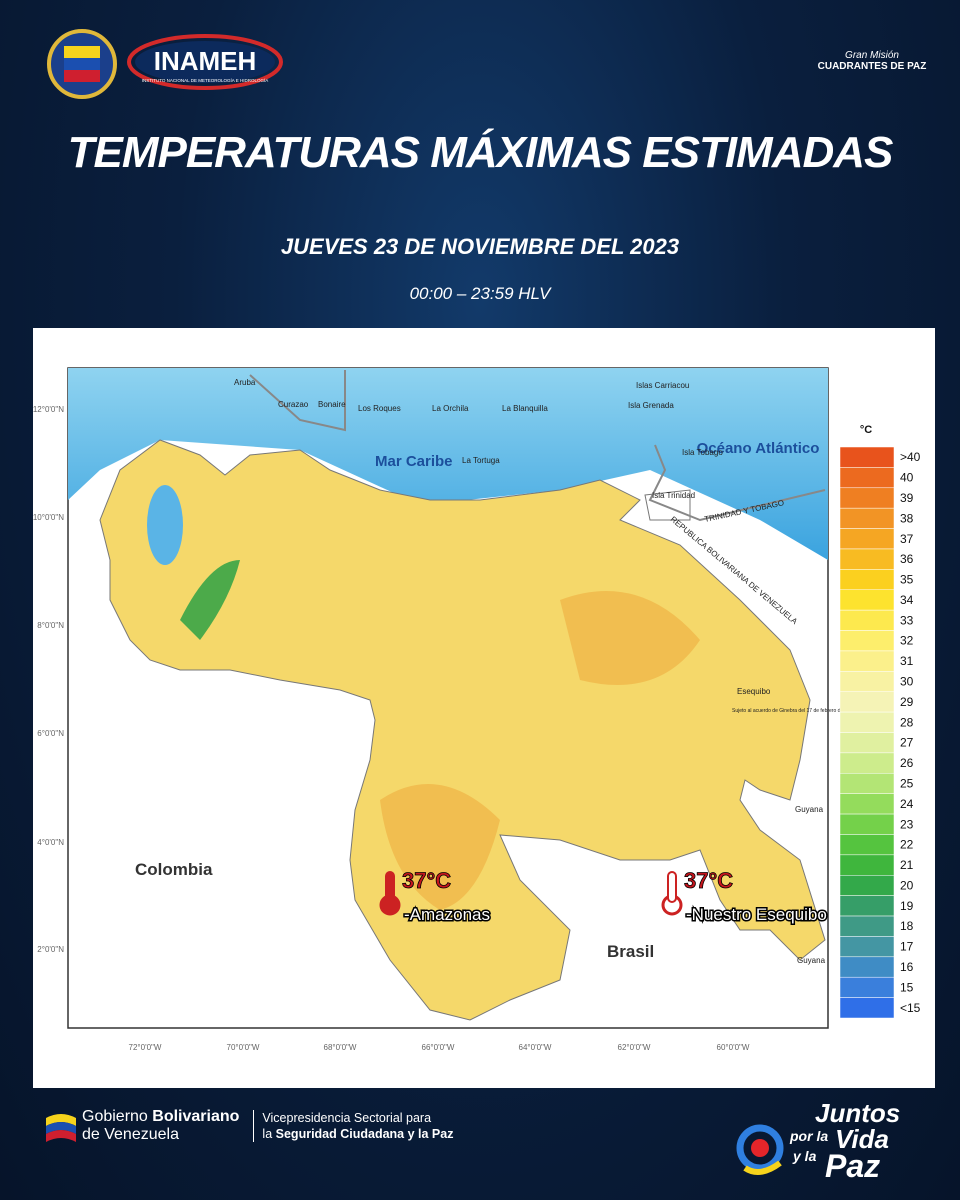 This screenshot has width=960, height=1200. Describe the element at coordinates (450, 408) in the screenshot. I see `place-label: La Orchila` at that location.